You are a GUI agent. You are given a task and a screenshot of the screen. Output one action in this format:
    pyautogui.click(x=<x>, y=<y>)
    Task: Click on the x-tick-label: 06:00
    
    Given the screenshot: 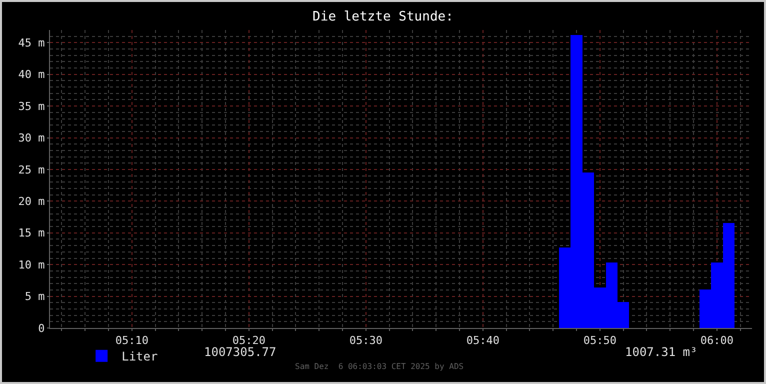 What is the action you would take?
    pyautogui.click(x=717, y=341)
    